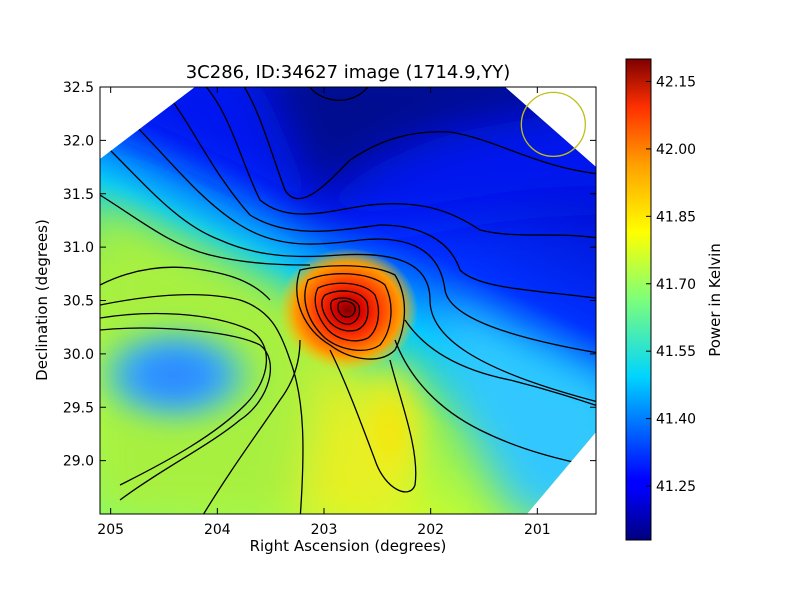 The height and width of the screenshot is (600, 800). Describe the element at coordinates (78, 195) in the screenshot. I see `y-tick-label: 31.5` at that location.